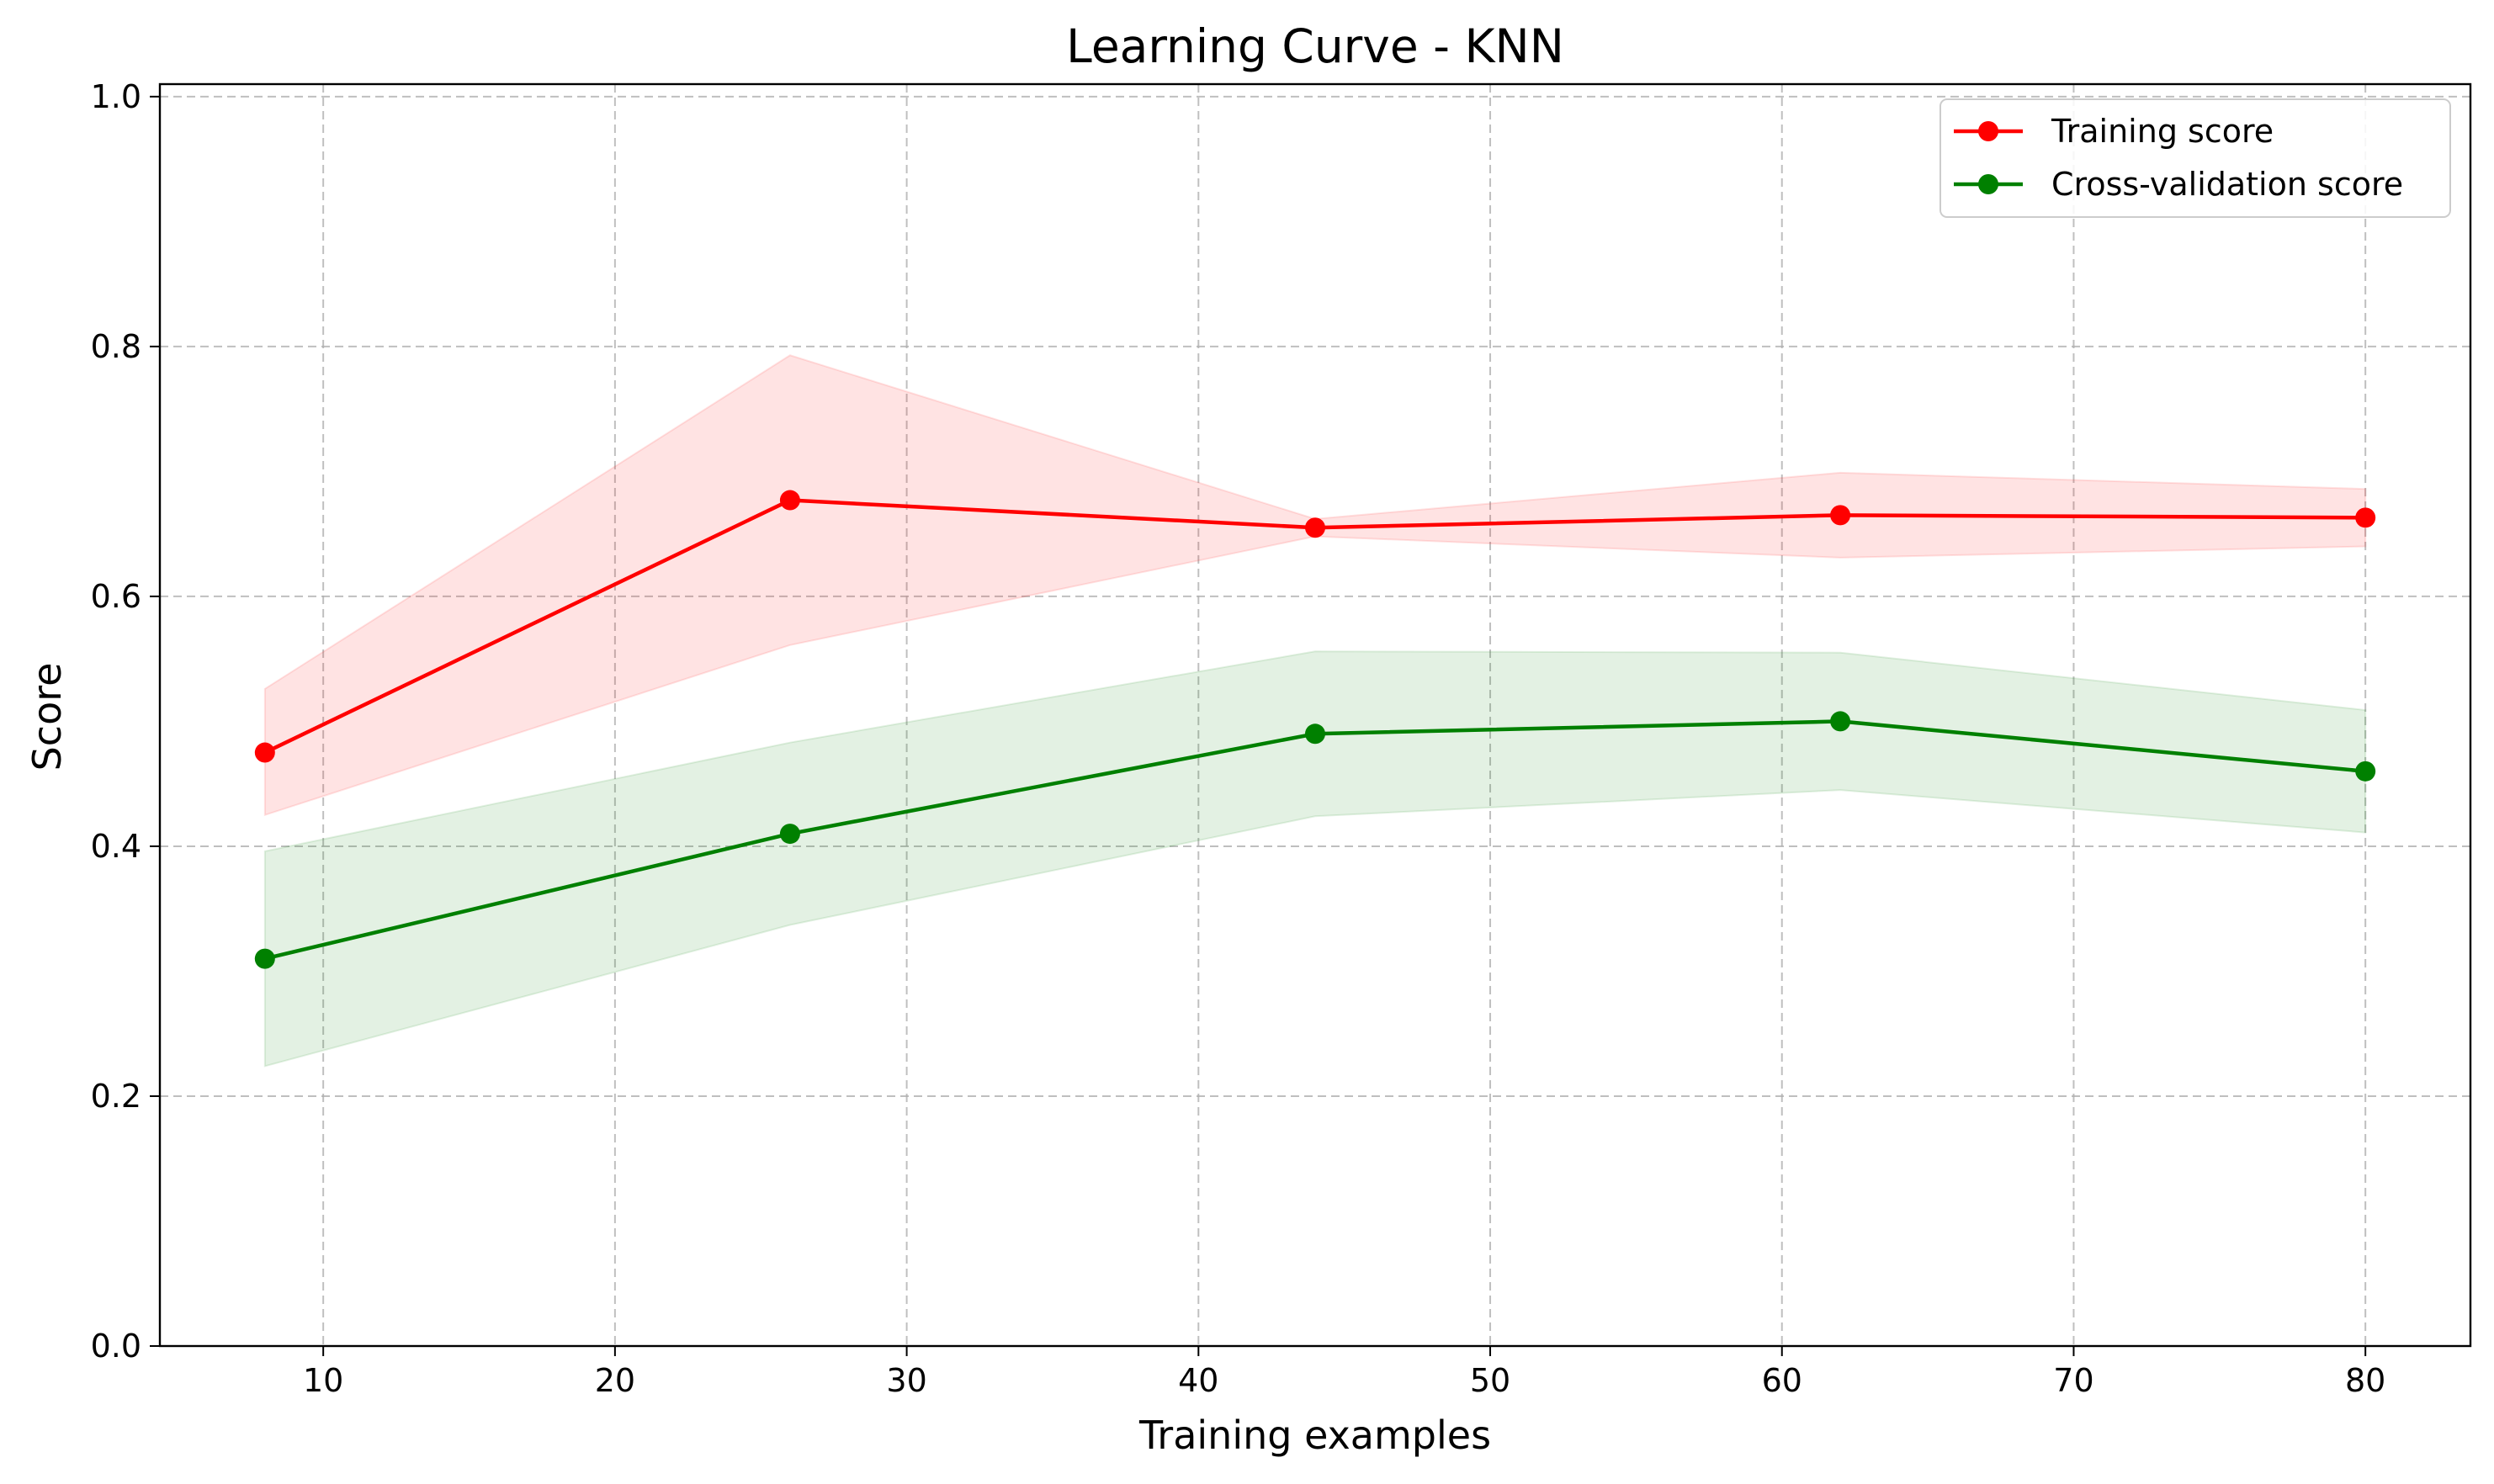 This screenshot has height=1484, width=2494. I want to click on y-tick-label: 0.6, so click(116, 596).